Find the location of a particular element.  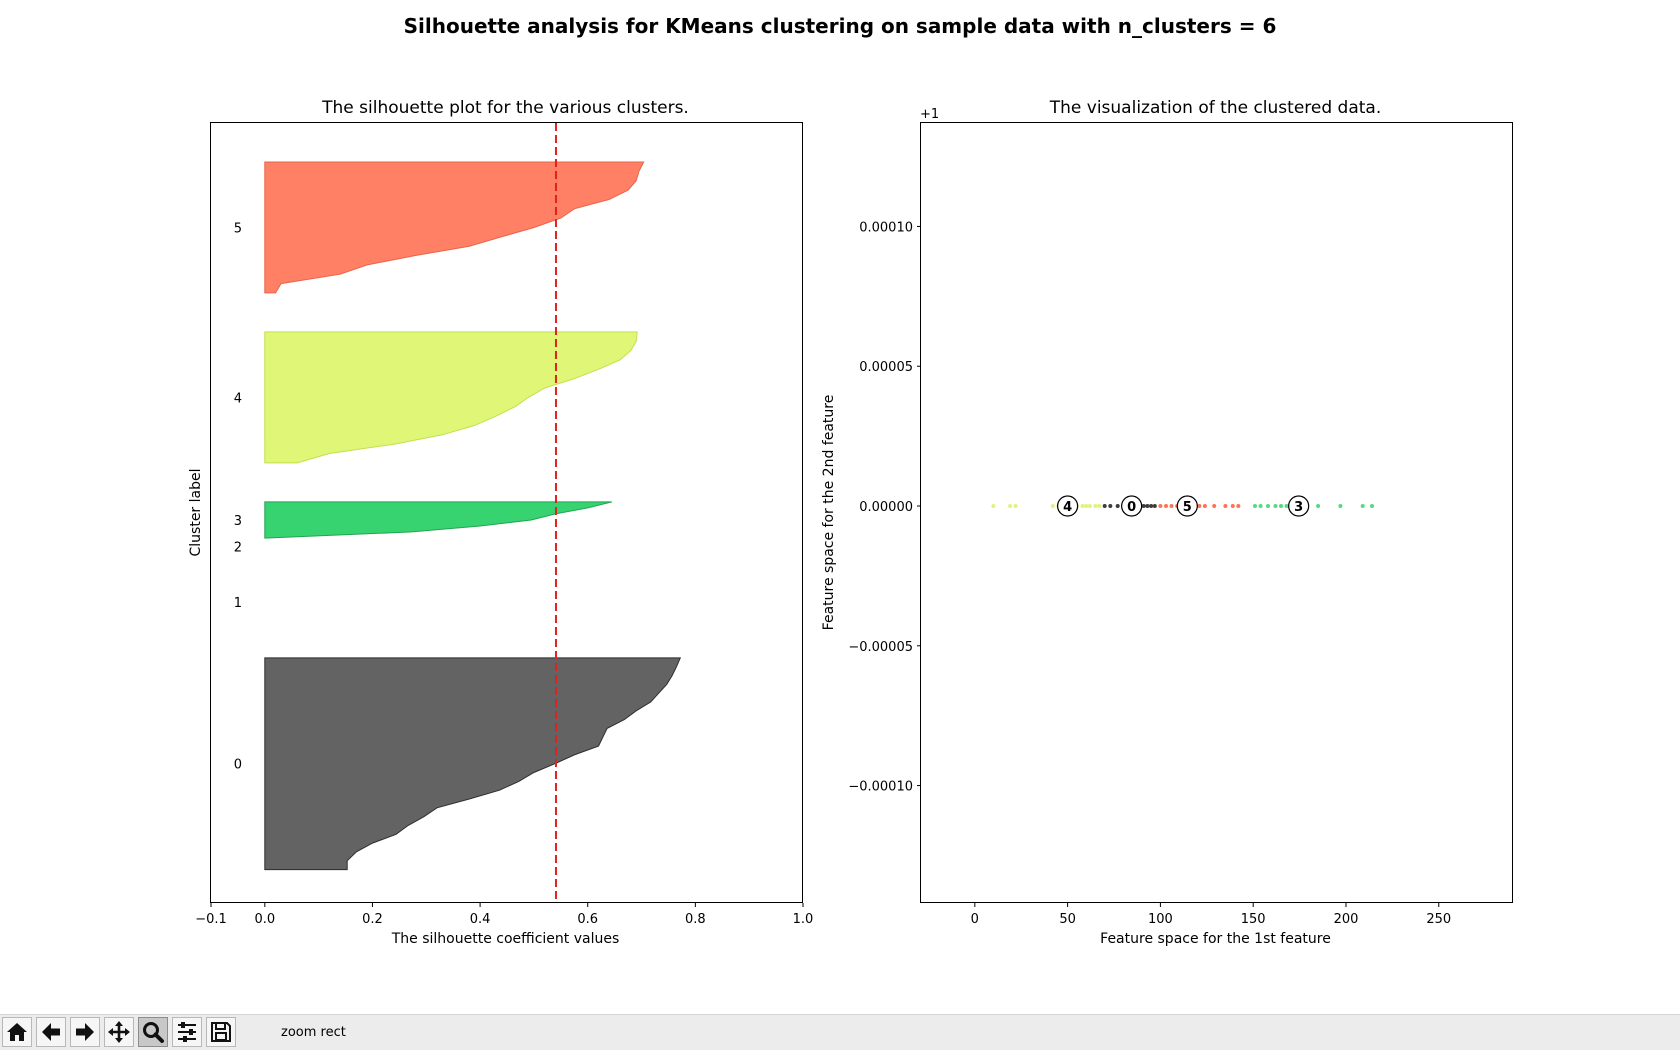

cluster-label-3: 3 is located at coordinates (238, 521).